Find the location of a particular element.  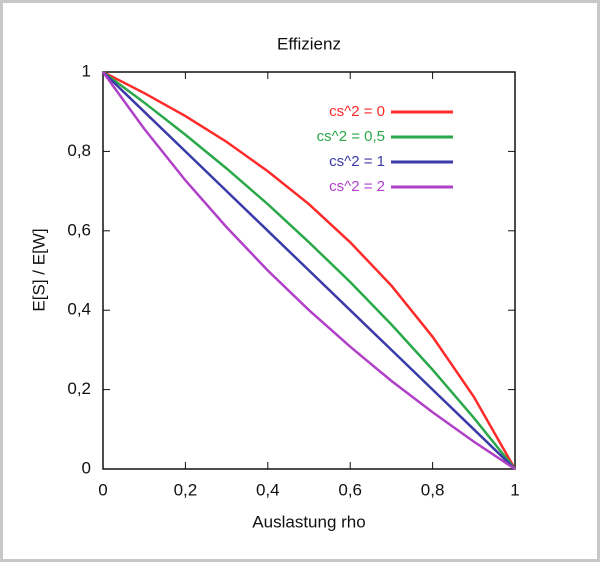

legend-label: cs^2 = 2 is located at coordinates (357, 186).